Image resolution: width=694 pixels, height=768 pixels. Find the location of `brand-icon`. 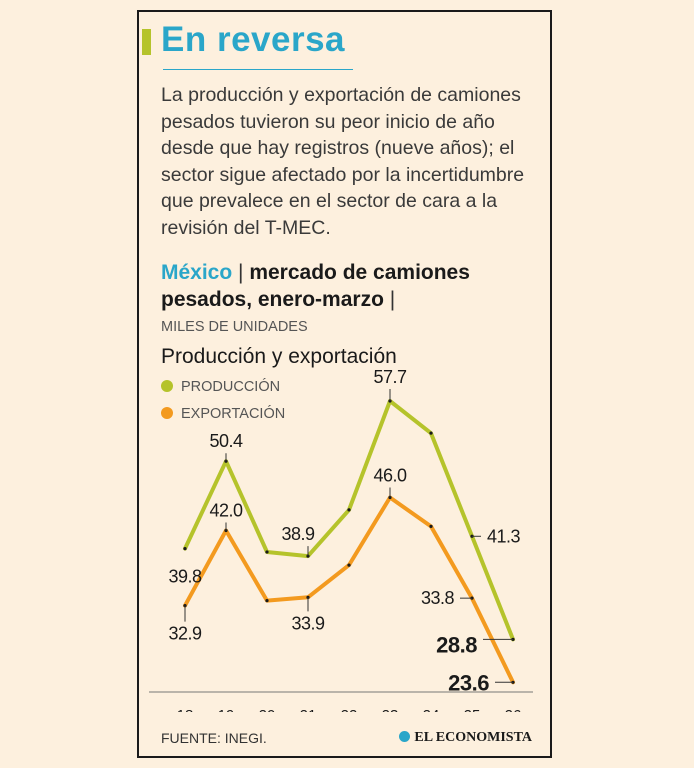

brand-icon is located at coordinates (405, 736).